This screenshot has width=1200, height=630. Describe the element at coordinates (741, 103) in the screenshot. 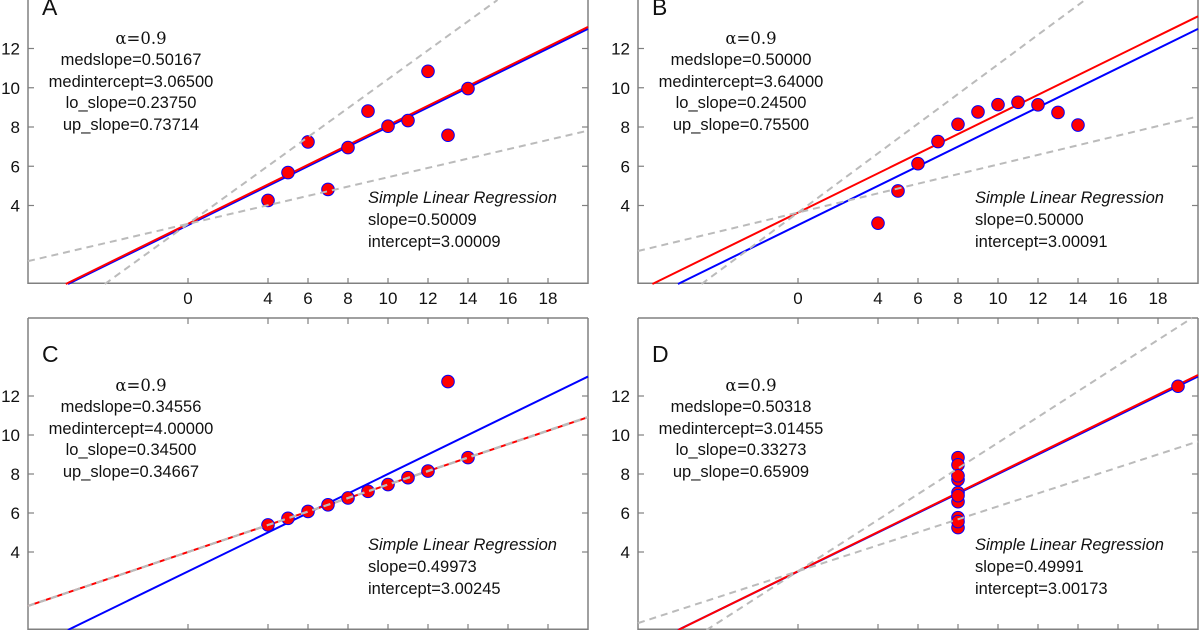

I see `theil-sen-lo-slope-label: lo_slope=0.24500` at that location.